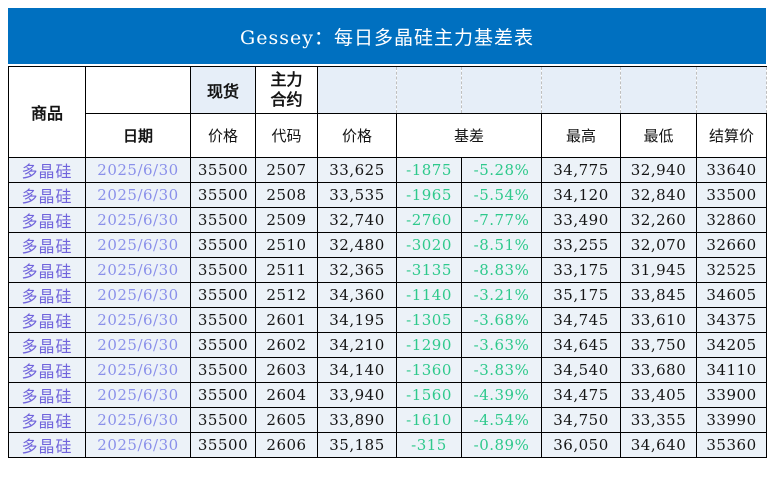 Image resolution: width=774 pixels, height=483 pixels. I want to click on cell-low: 31,945, so click(658, 270).